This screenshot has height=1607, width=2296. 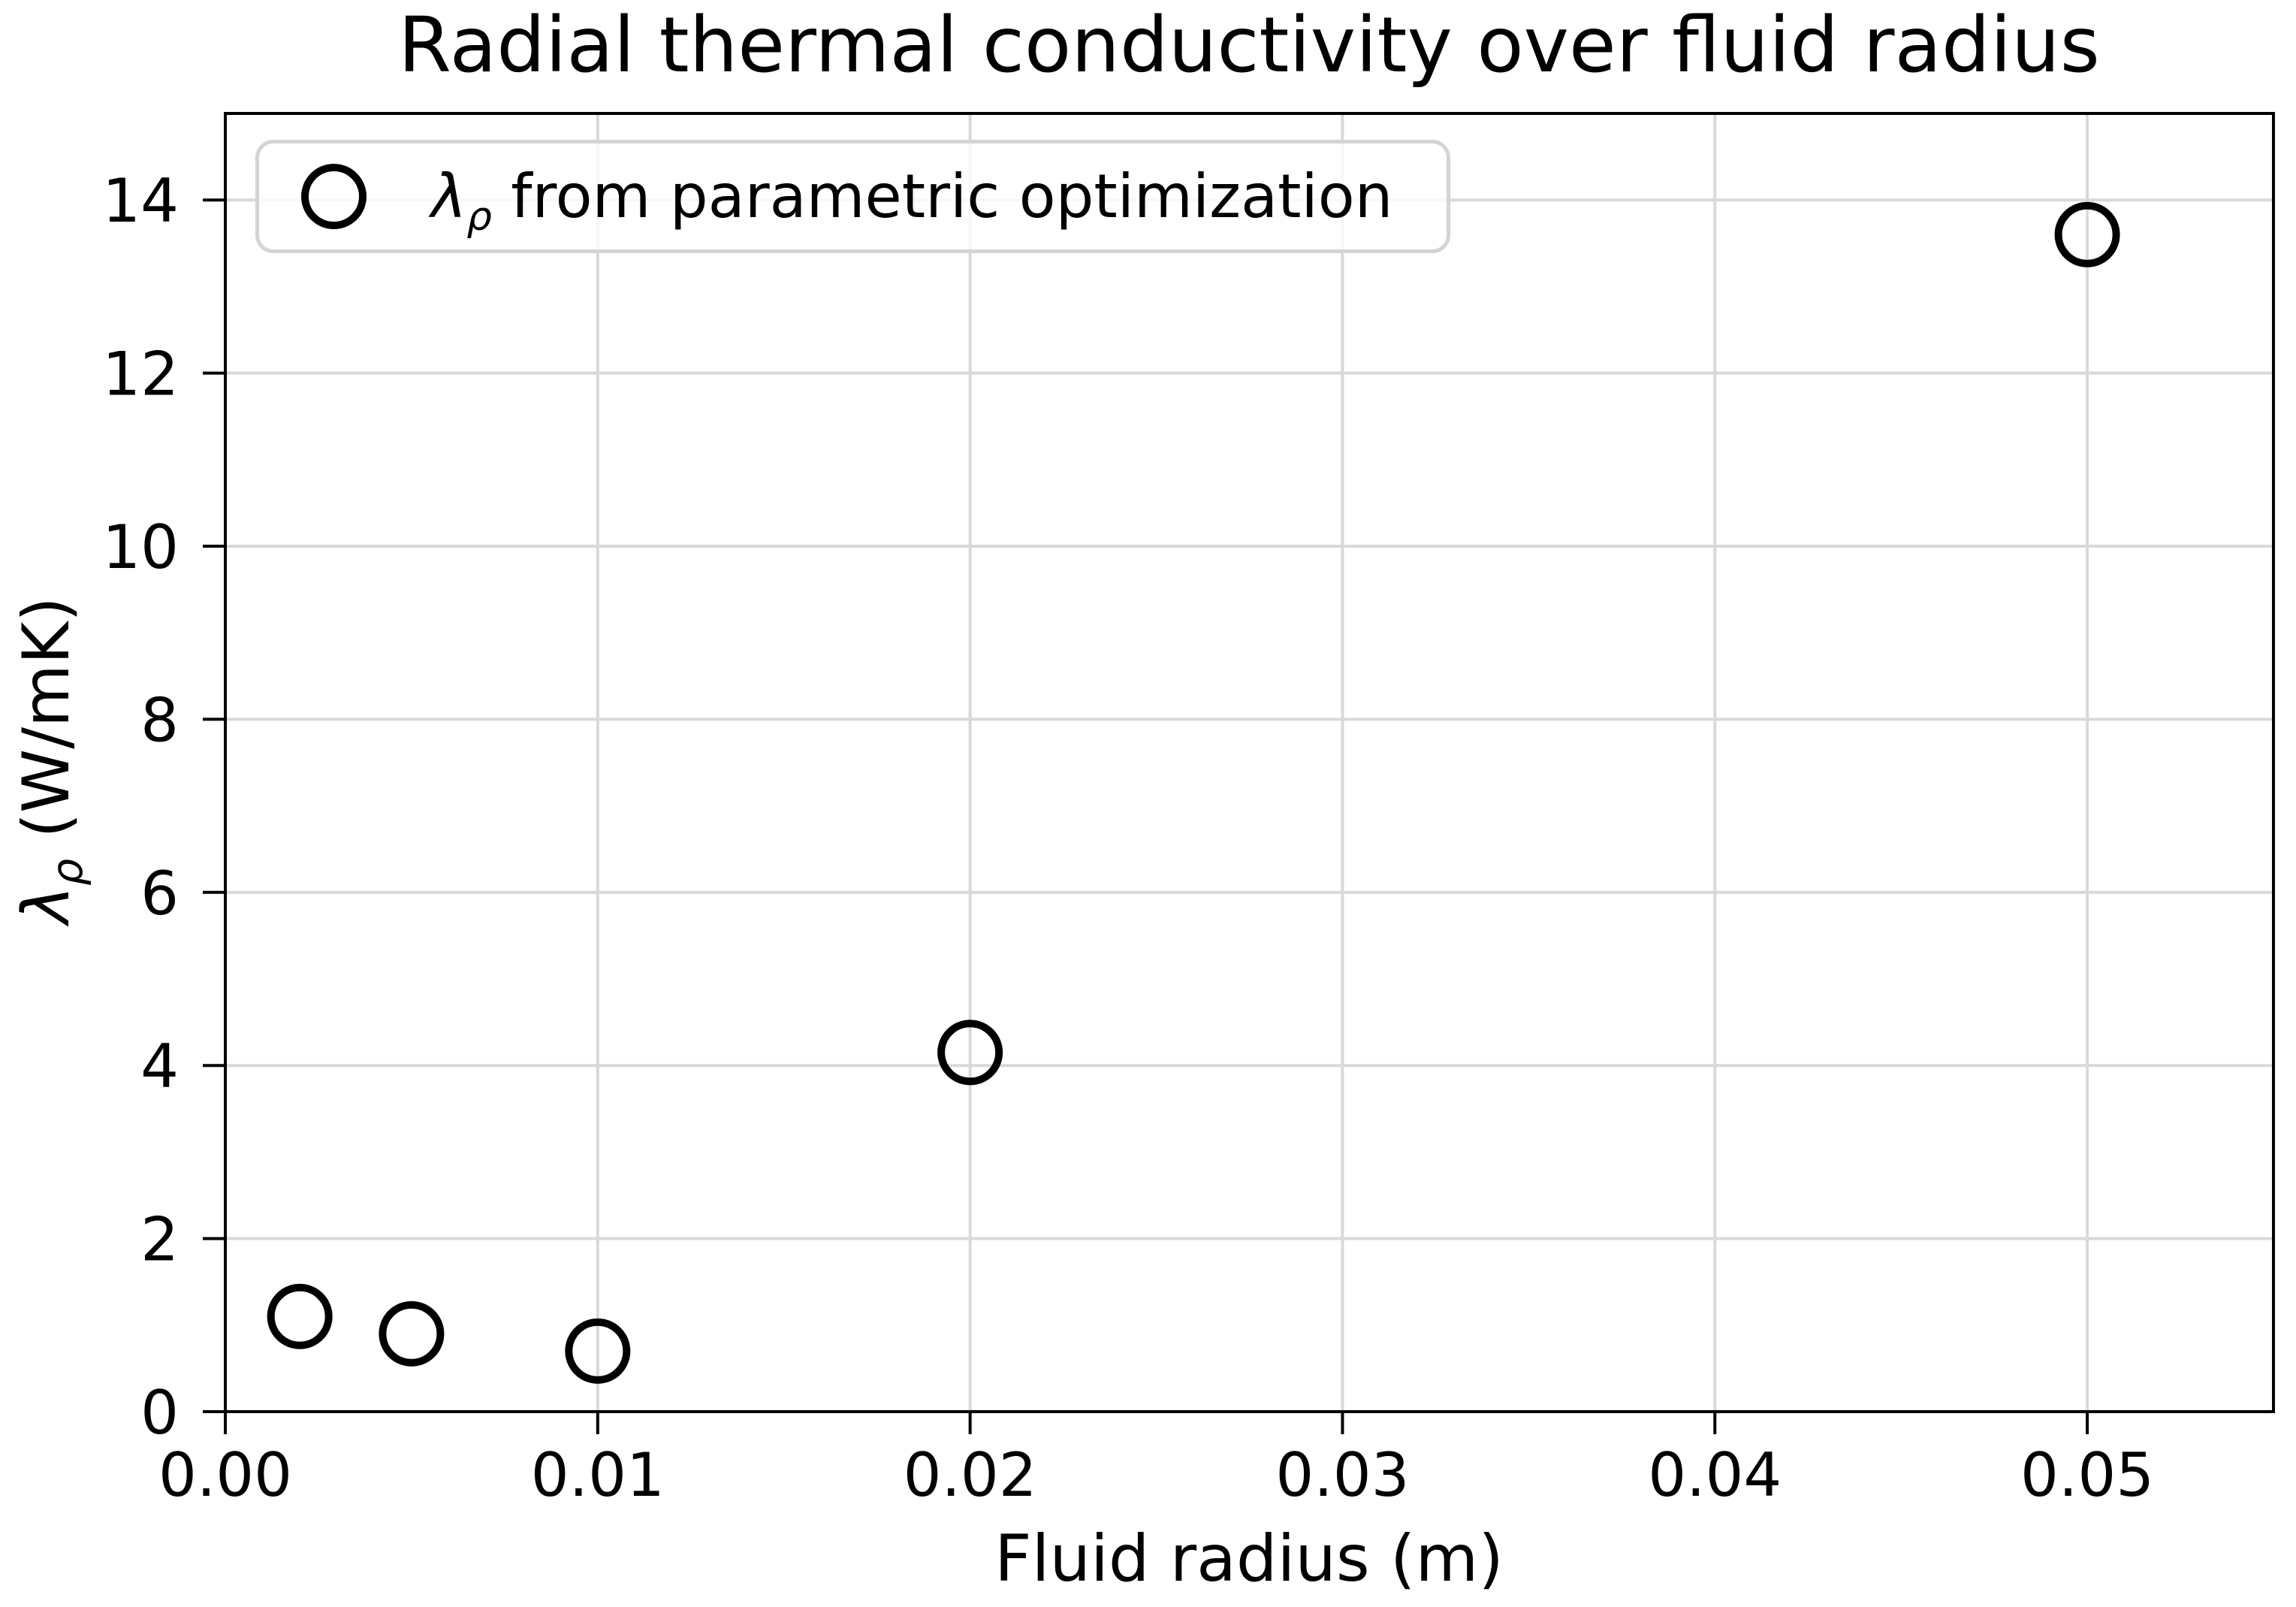 What do you see at coordinates (159, 1240) in the screenshot?
I see `y-tick-label: 2` at bounding box center [159, 1240].